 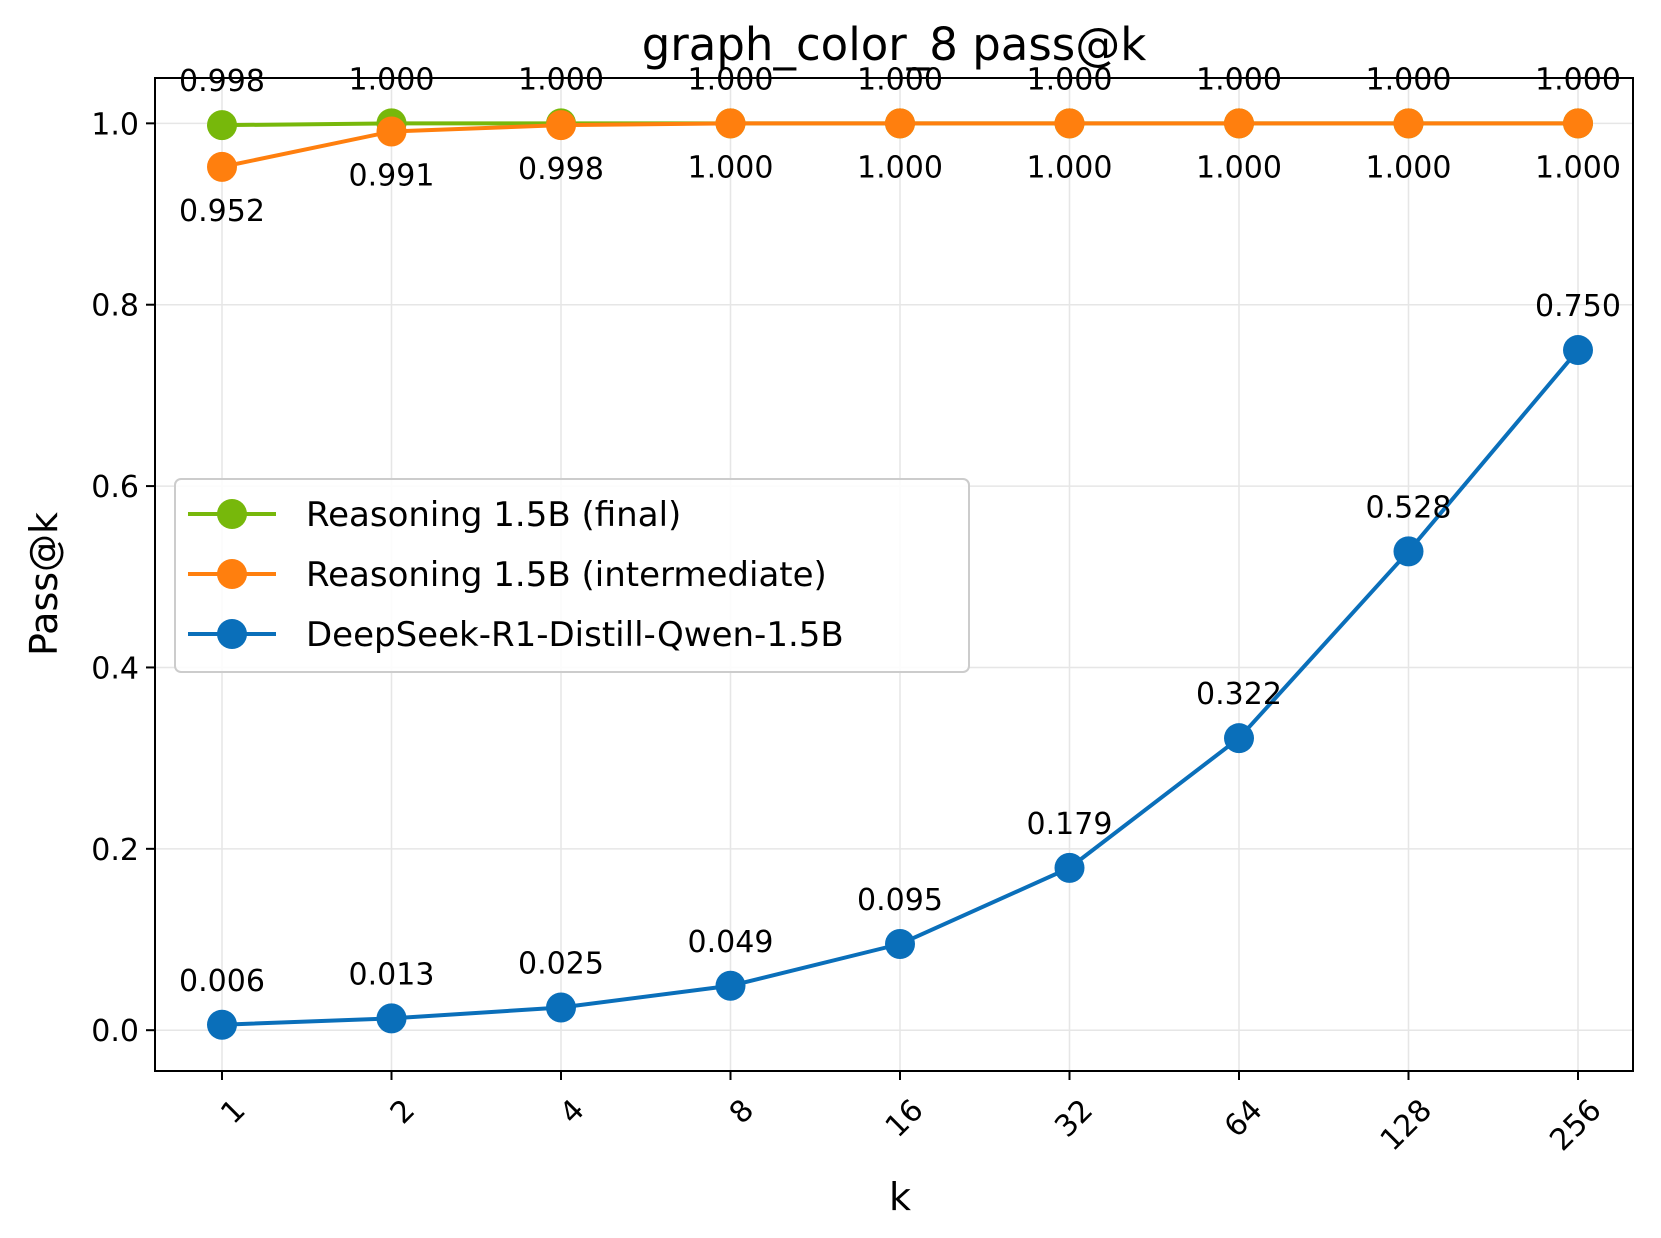 I want to click on y-tick-label: 0.6, so click(x=115, y=487).